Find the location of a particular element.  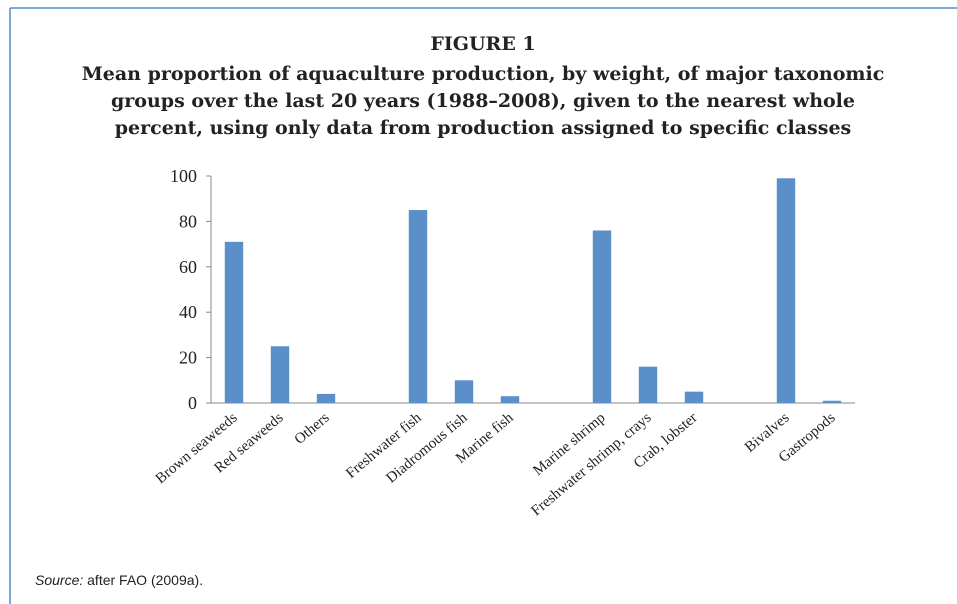

y-tick-label: 80 is located at coordinates (188, 221).